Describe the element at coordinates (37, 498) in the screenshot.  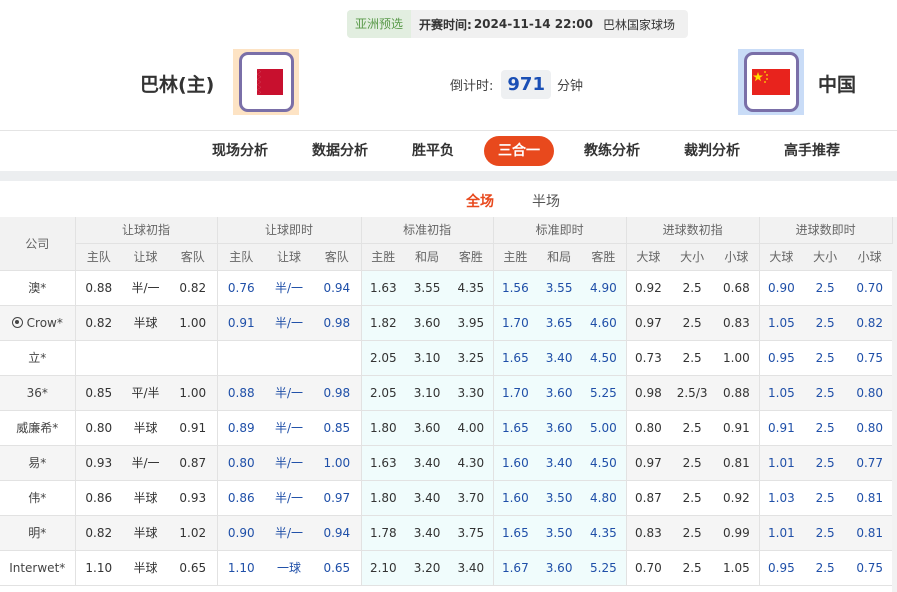
I see `company-cell: 伟*` at that location.